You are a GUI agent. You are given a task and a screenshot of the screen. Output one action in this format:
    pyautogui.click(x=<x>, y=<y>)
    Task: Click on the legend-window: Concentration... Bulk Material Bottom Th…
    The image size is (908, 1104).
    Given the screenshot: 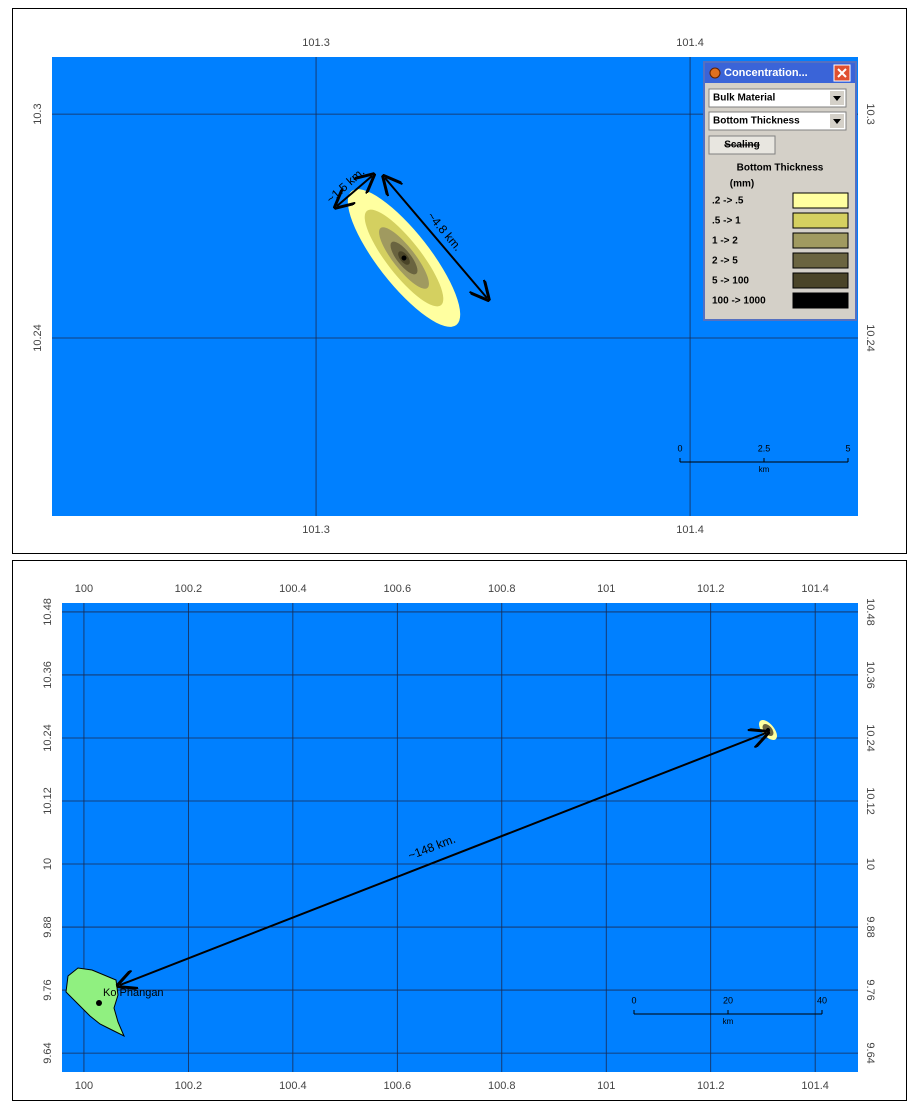 What is the action you would take?
    pyautogui.click(x=780, y=191)
    